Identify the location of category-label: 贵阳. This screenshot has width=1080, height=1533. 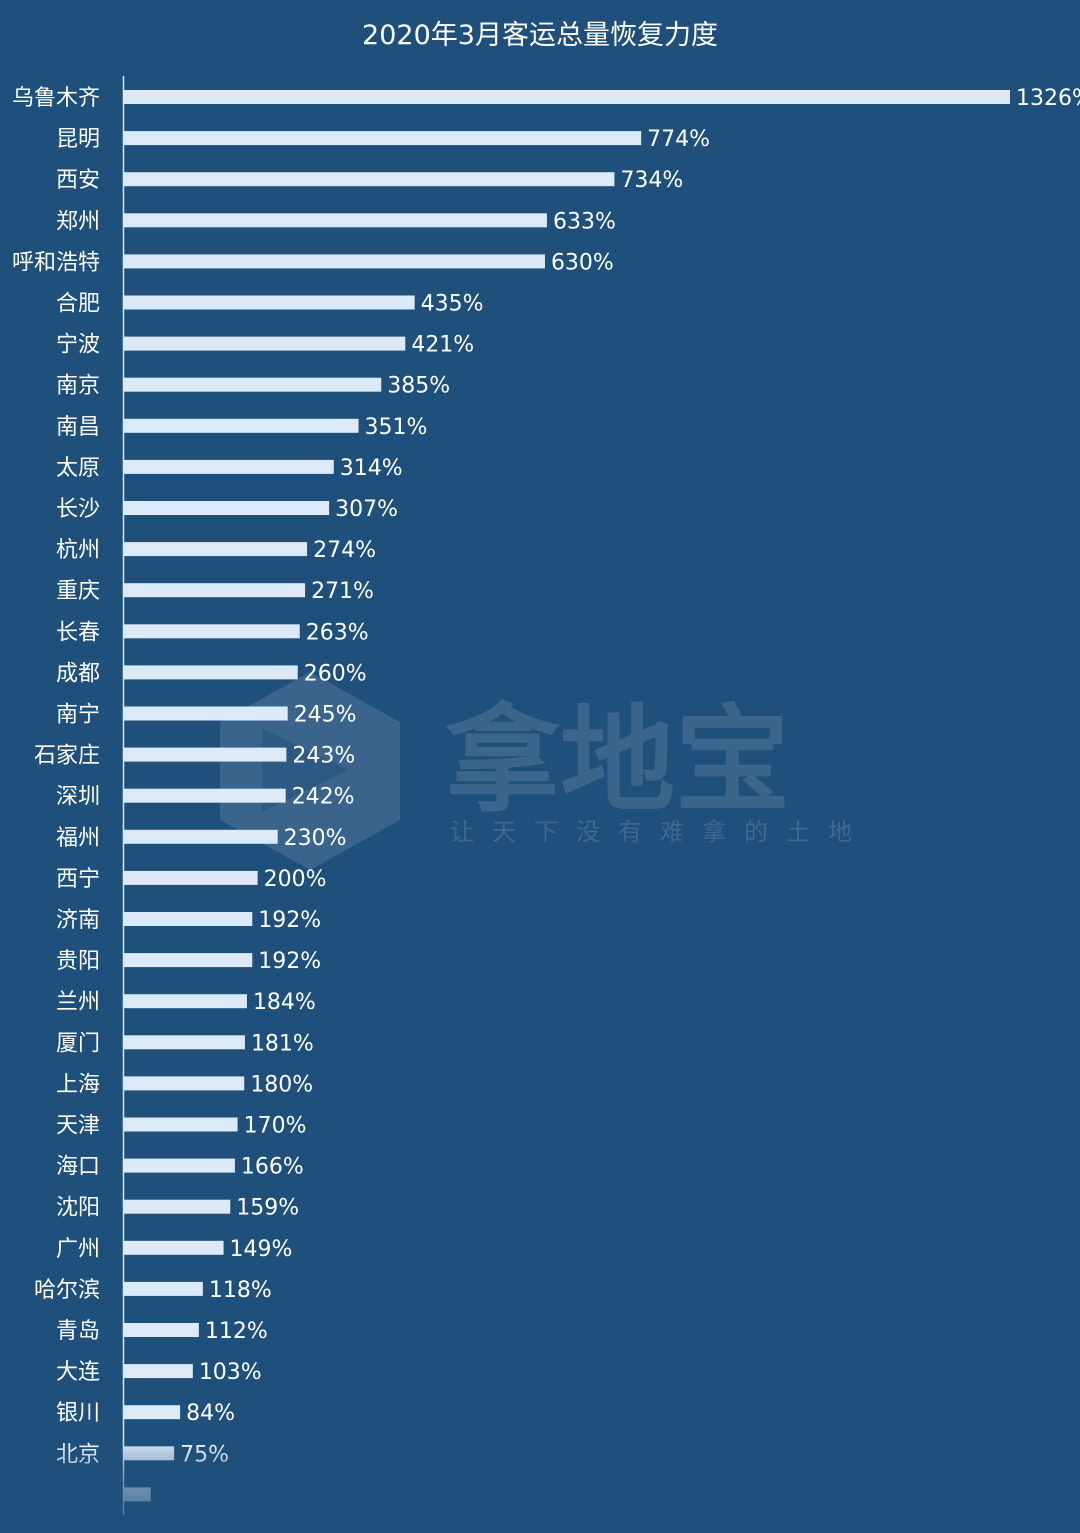
(78, 961).